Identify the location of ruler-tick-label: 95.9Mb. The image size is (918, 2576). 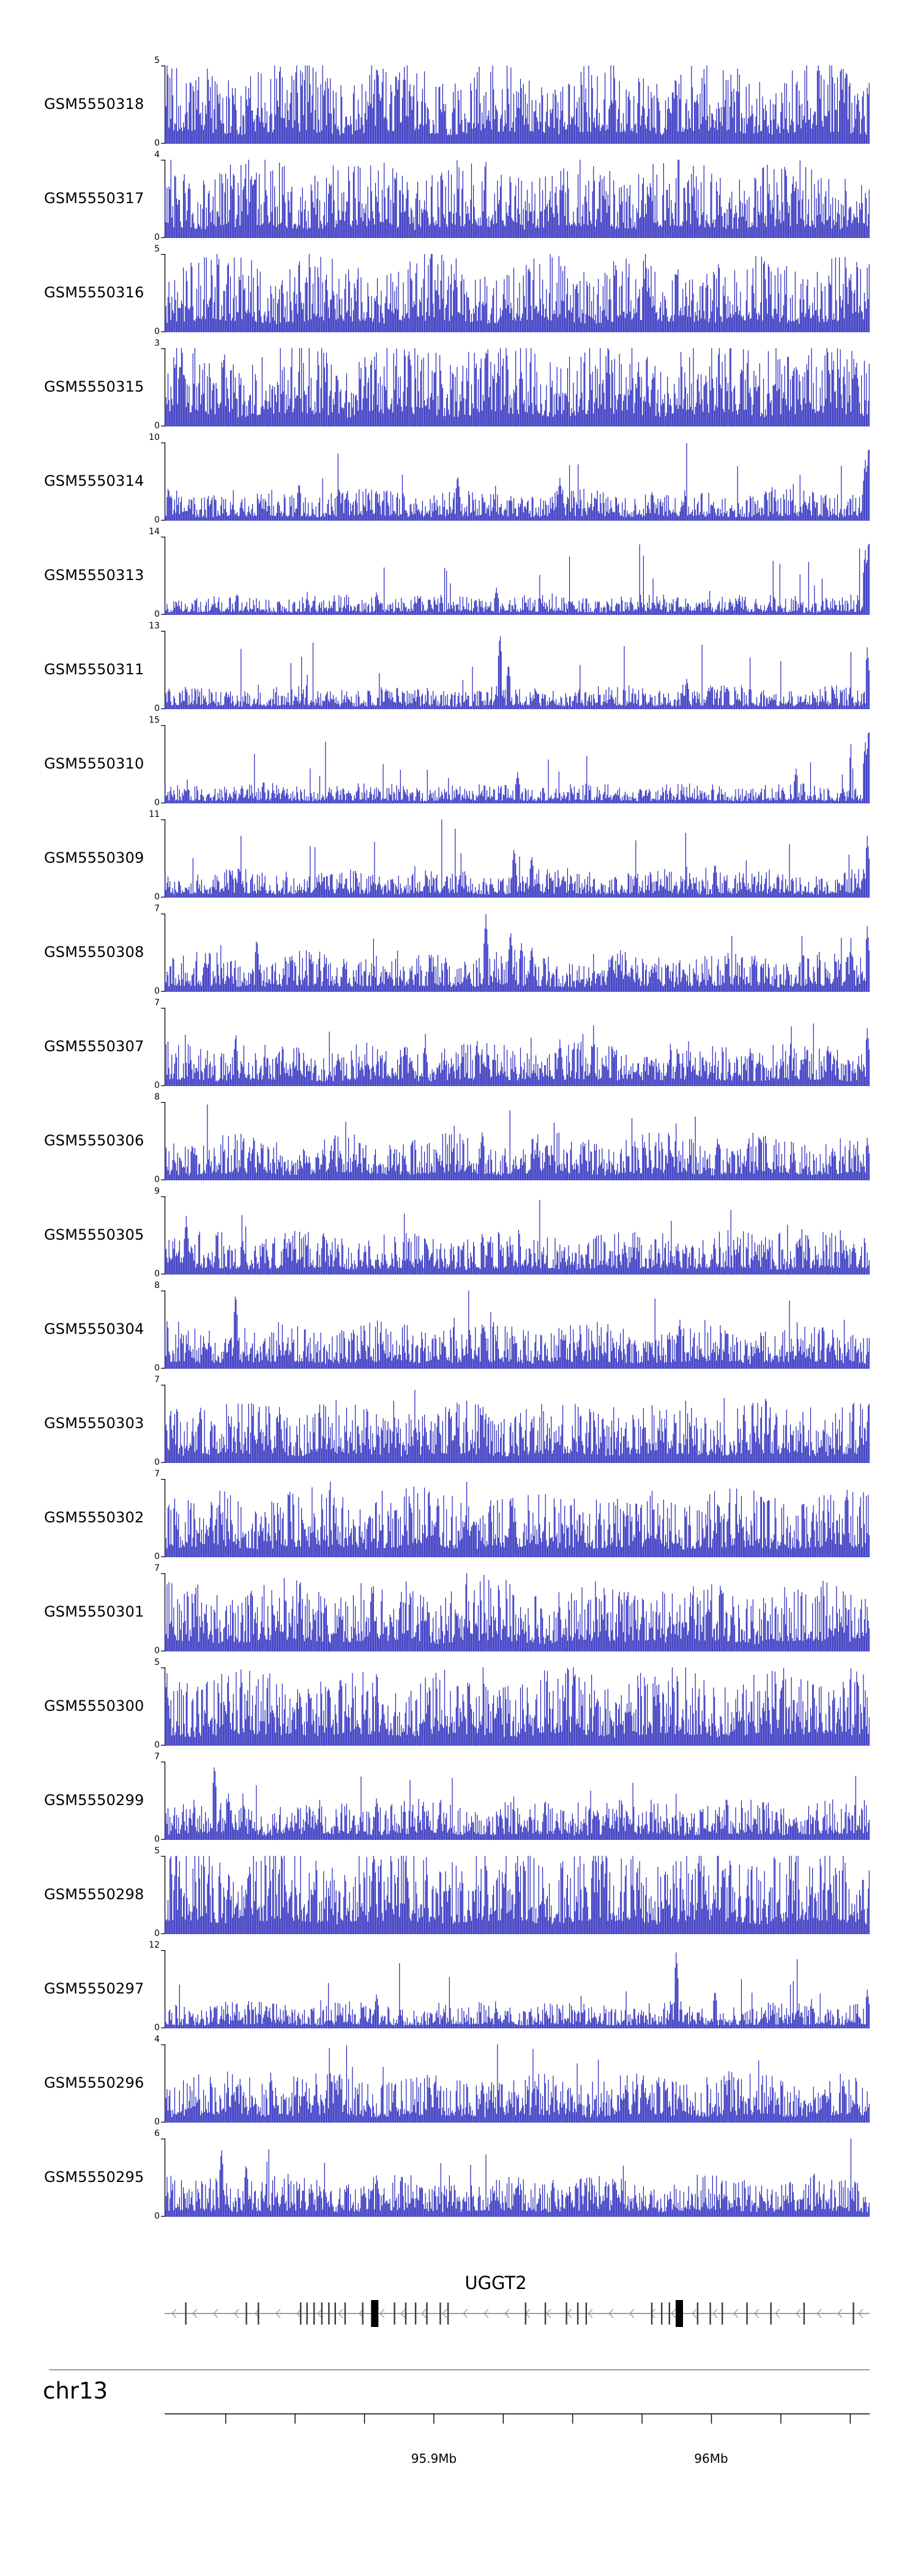
(434, 2458).